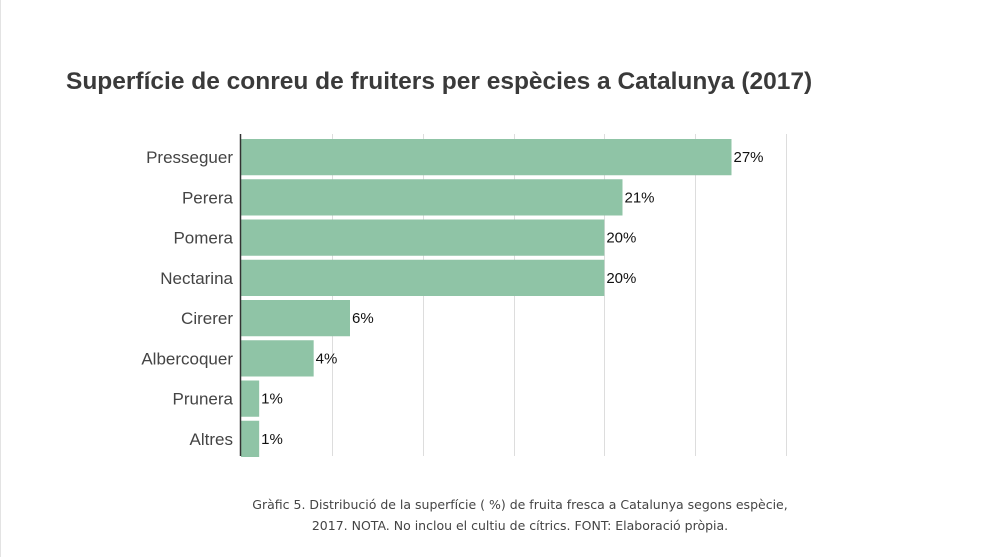 This screenshot has width=997, height=557. Describe the element at coordinates (189, 157) in the screenshot. I see `category-label: Presseguer` at that location.